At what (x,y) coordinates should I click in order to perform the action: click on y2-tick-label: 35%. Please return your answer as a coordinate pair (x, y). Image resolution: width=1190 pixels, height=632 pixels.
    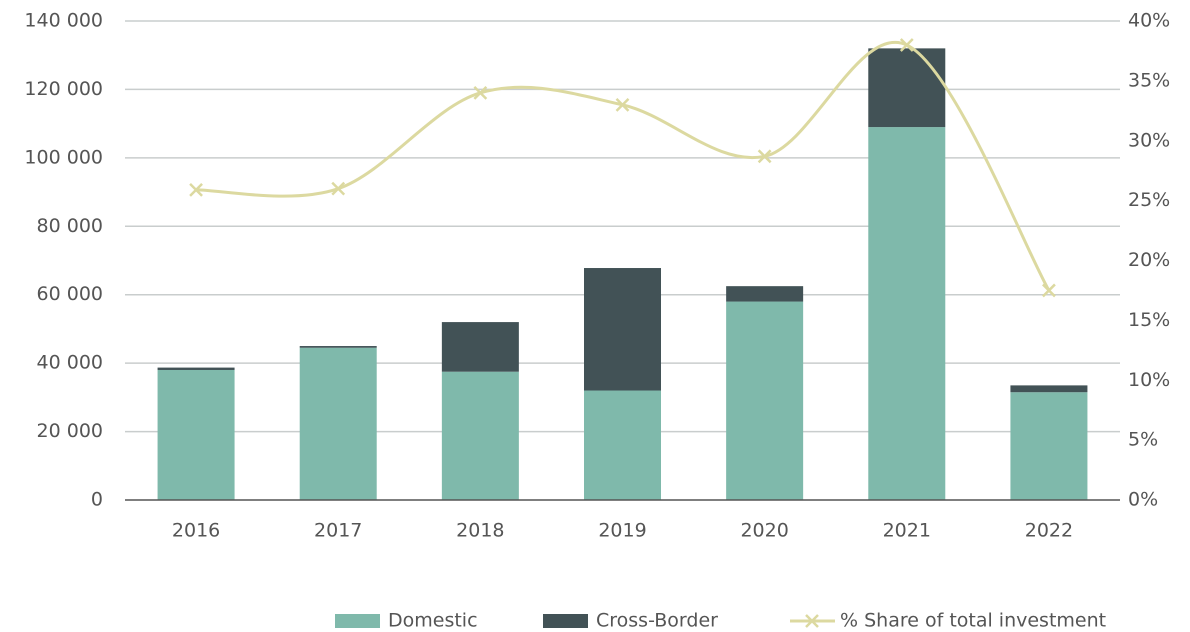
    Looking at the image, I should click on (1149, 80).